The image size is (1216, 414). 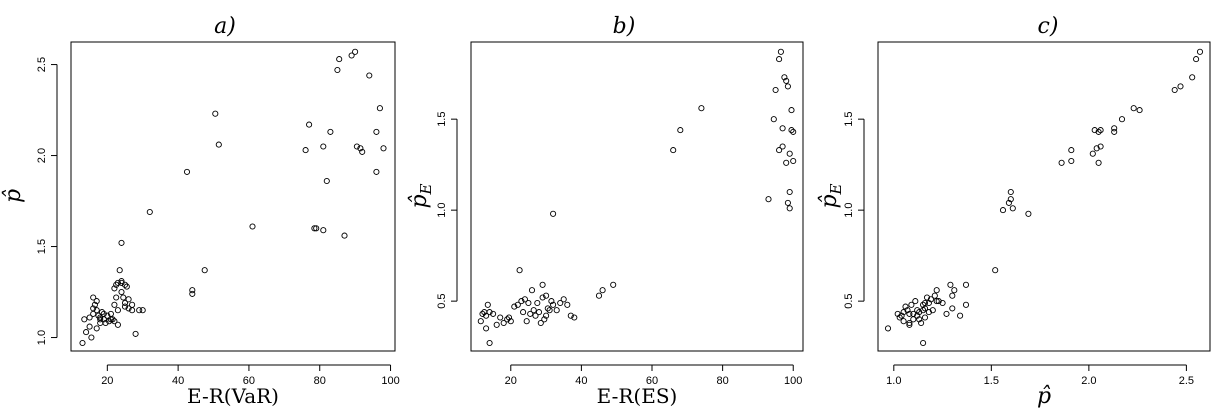 I want to click on x-tick-label: 1.0, so click(x=893, y=381).